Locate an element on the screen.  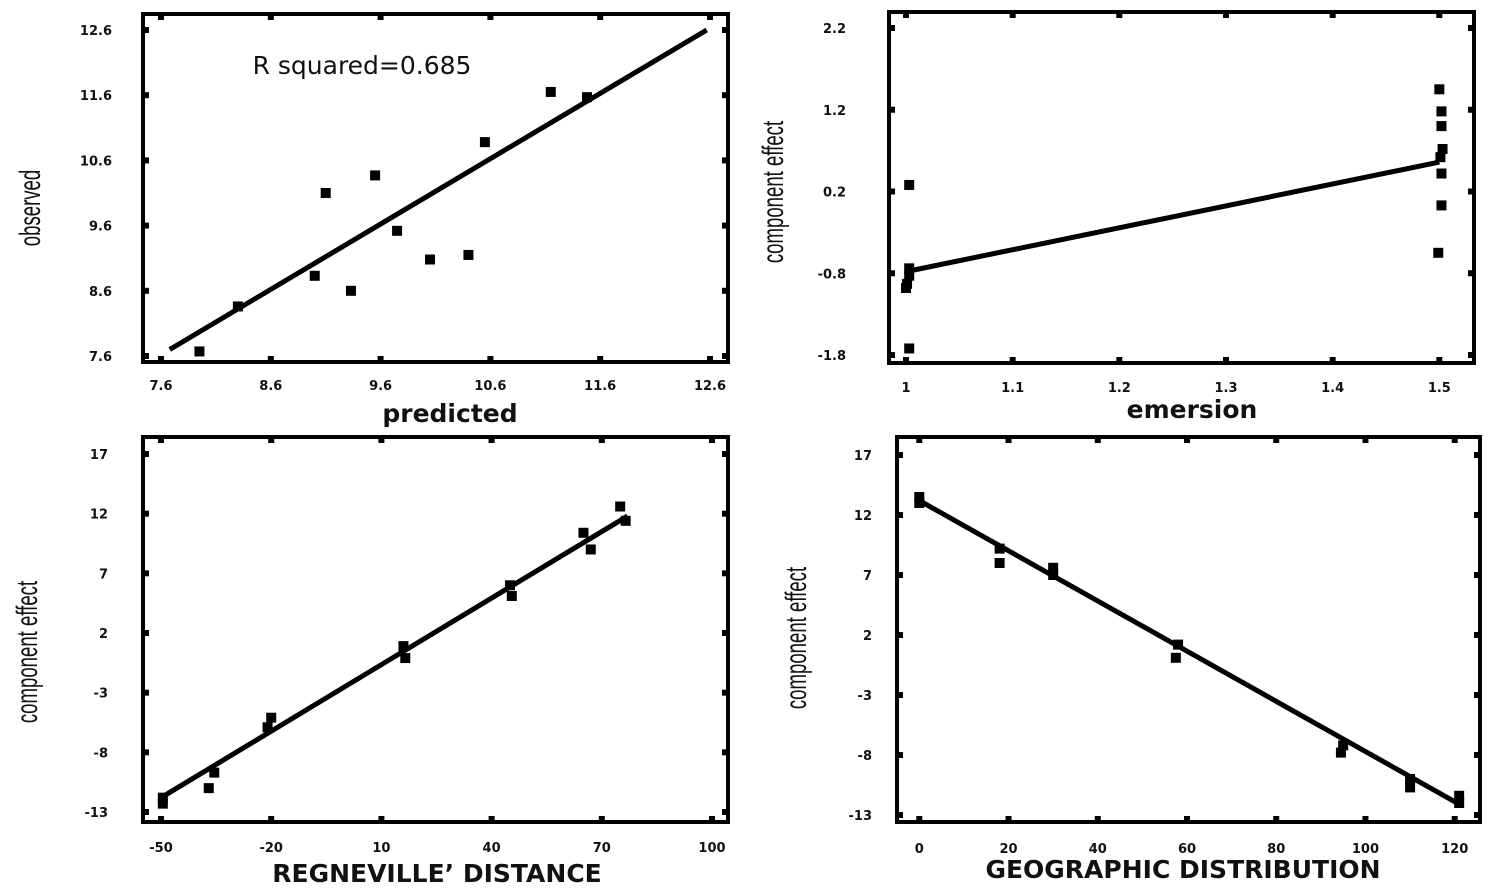
x-tick-label: -20 is located at coordinates (271, 848).